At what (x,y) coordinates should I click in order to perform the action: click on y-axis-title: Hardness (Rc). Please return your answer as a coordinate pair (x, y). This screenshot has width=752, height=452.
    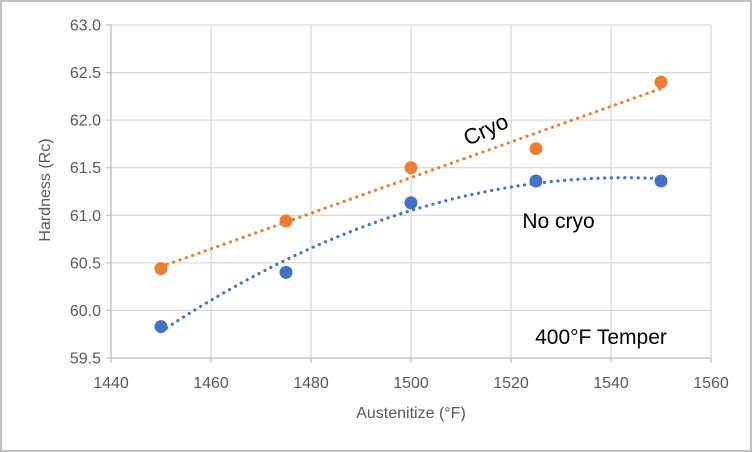
    Looking at the image, I should click on (45, 190).